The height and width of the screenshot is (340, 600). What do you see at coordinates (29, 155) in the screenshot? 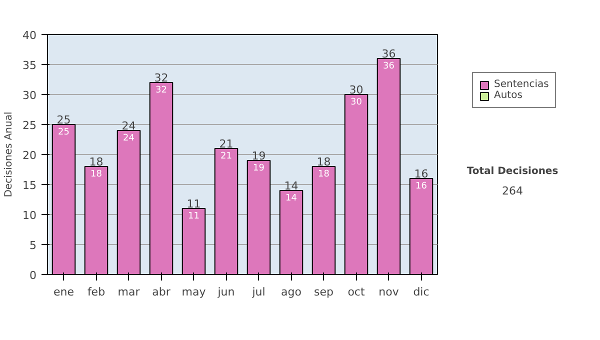
I see `y-tick-label: 20` at bounding box center [29, 155].